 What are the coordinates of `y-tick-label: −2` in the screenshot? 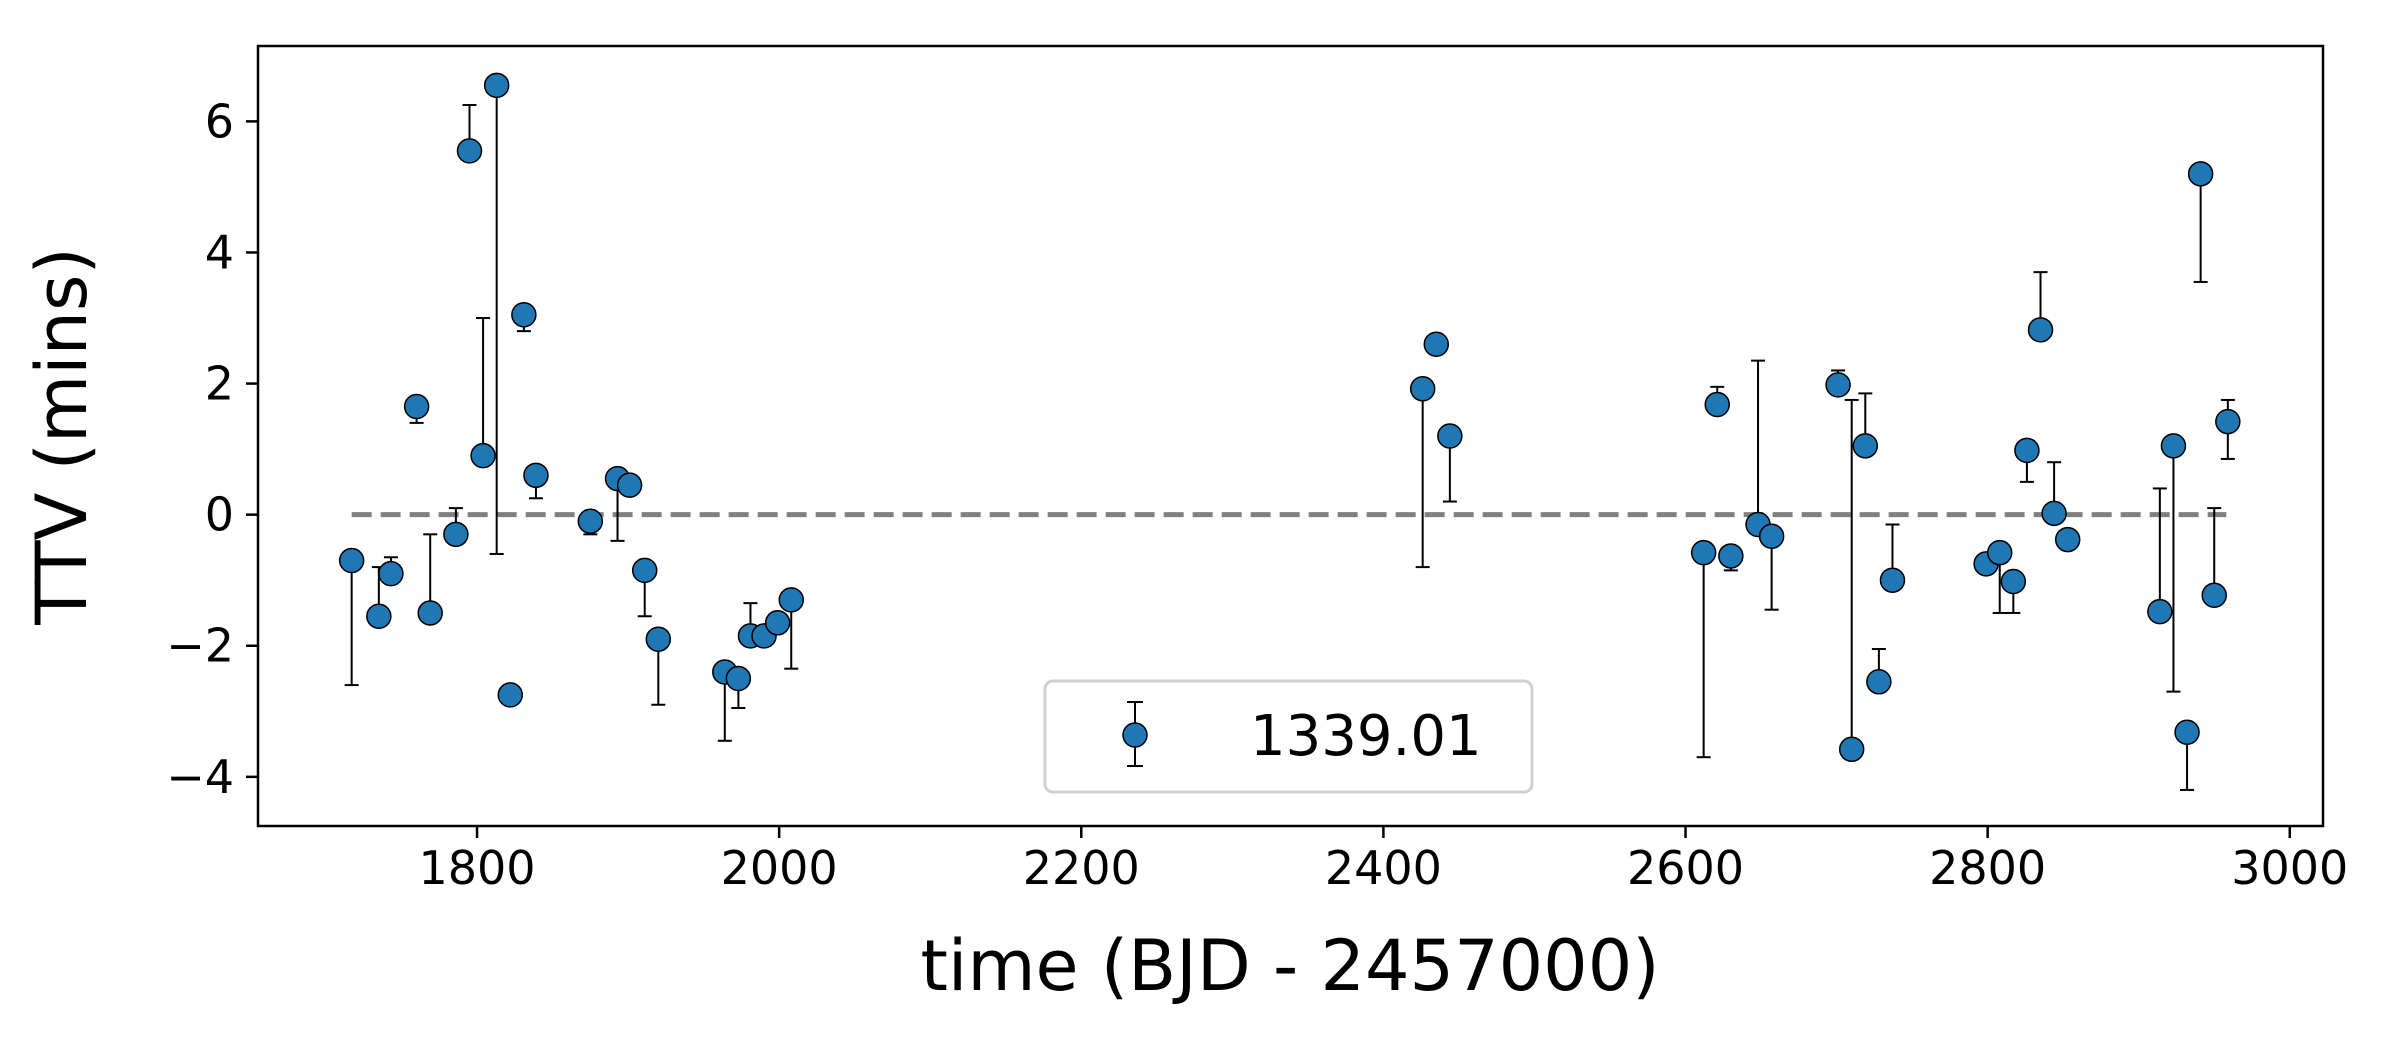 It's located at (200, 646).